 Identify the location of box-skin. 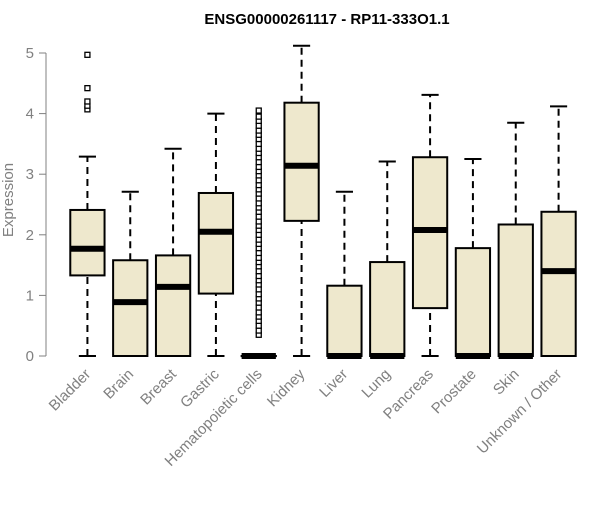
(516, 239).